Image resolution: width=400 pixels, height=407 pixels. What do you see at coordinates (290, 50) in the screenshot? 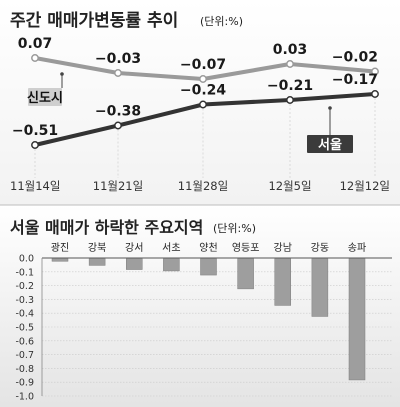
I see `data-label: 0.03` at bounding box center [290, 50].